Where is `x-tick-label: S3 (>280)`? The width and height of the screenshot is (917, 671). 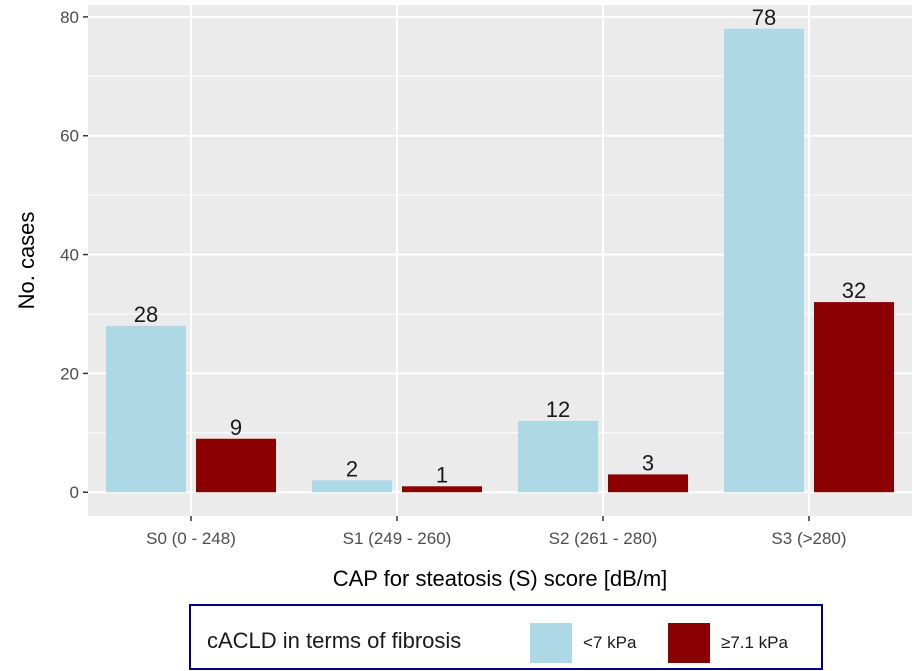 x-tick-label: S3 (>280) is located at coordinates (808, 538).